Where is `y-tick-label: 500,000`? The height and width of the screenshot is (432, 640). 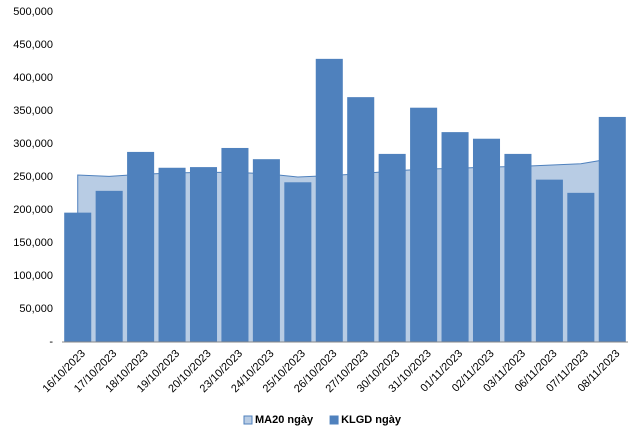
y-tick-label: 500,000 is located at coordinates (33, 12).